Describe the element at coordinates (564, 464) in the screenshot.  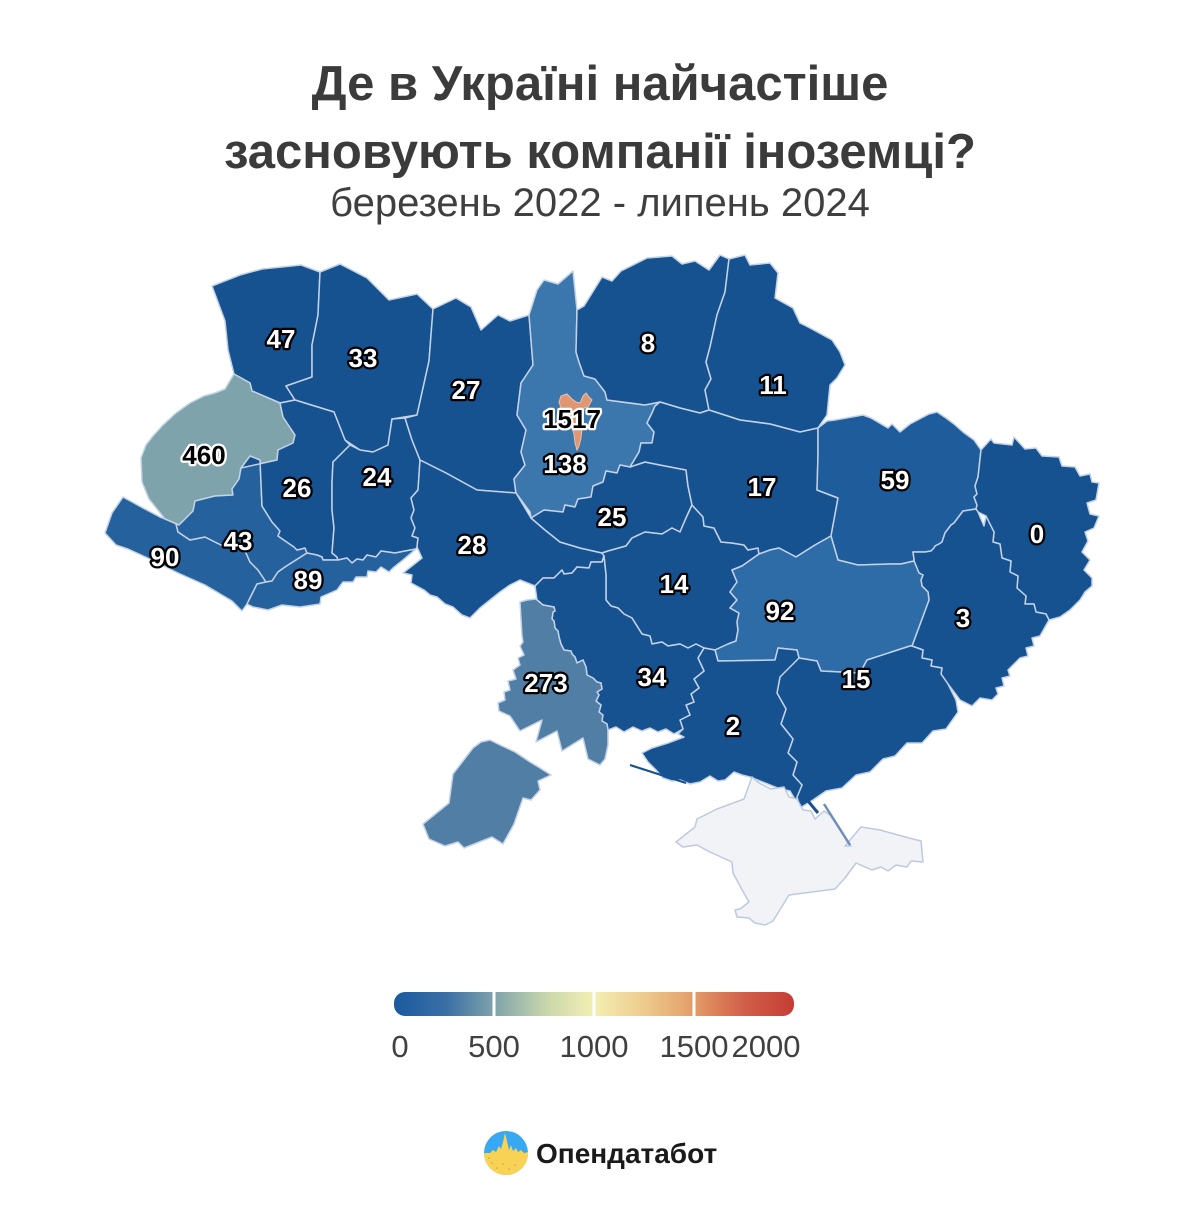
I see `svg-text: 138` at that location.